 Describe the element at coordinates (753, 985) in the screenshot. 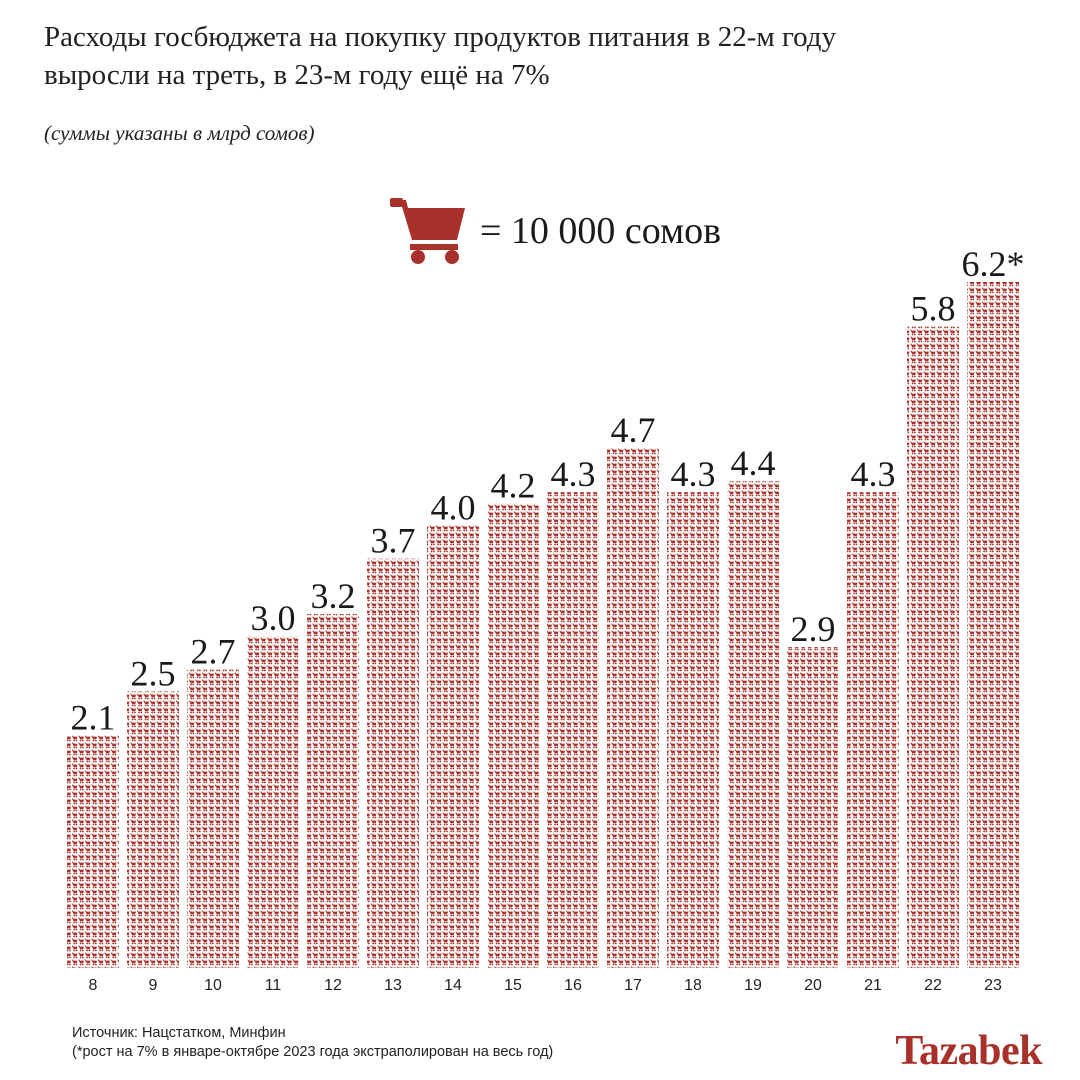

I see `x-tick-label-19: 19` at that location.